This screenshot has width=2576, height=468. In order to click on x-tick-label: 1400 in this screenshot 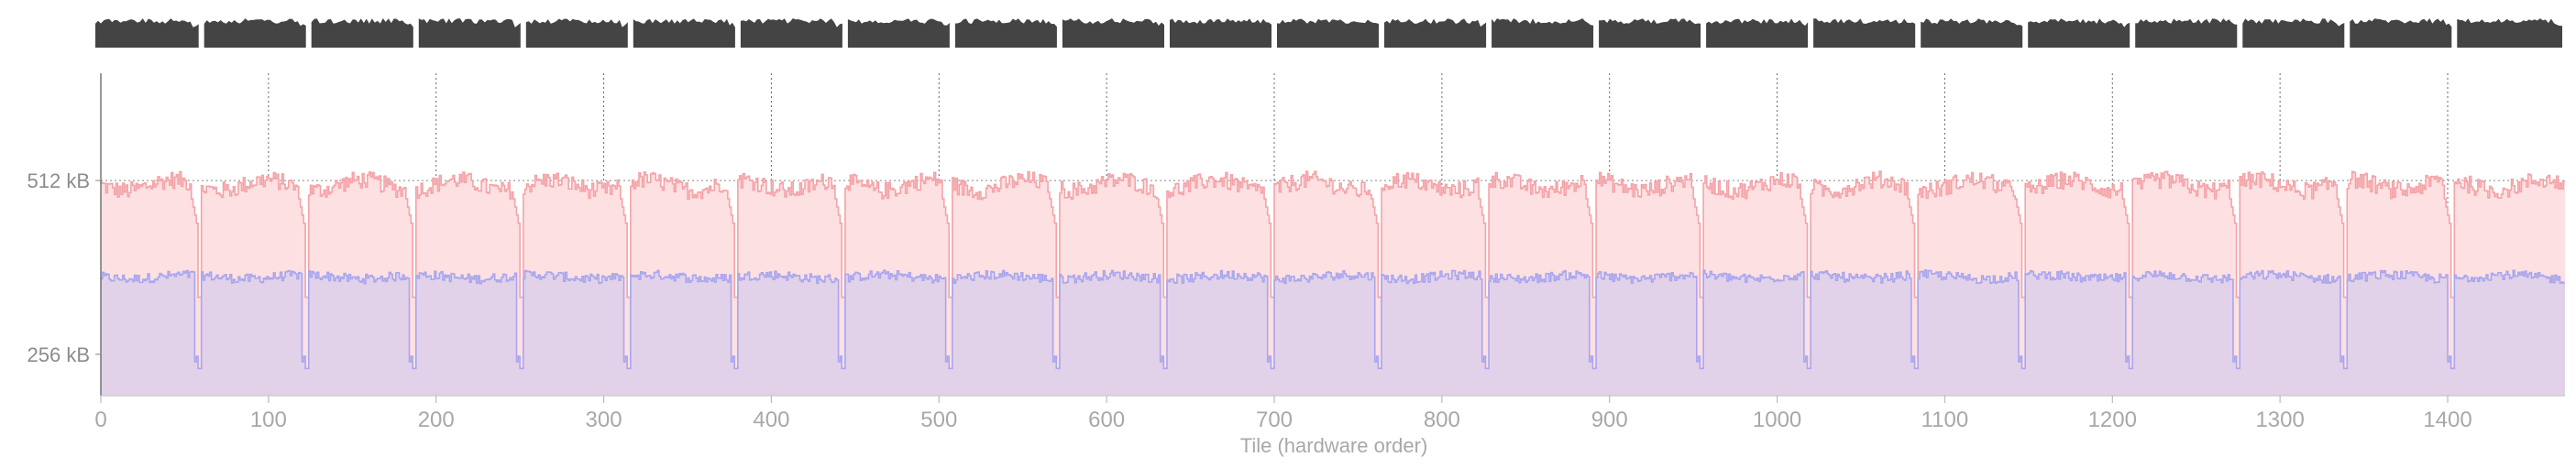, I will do `click(2447, 420)`.